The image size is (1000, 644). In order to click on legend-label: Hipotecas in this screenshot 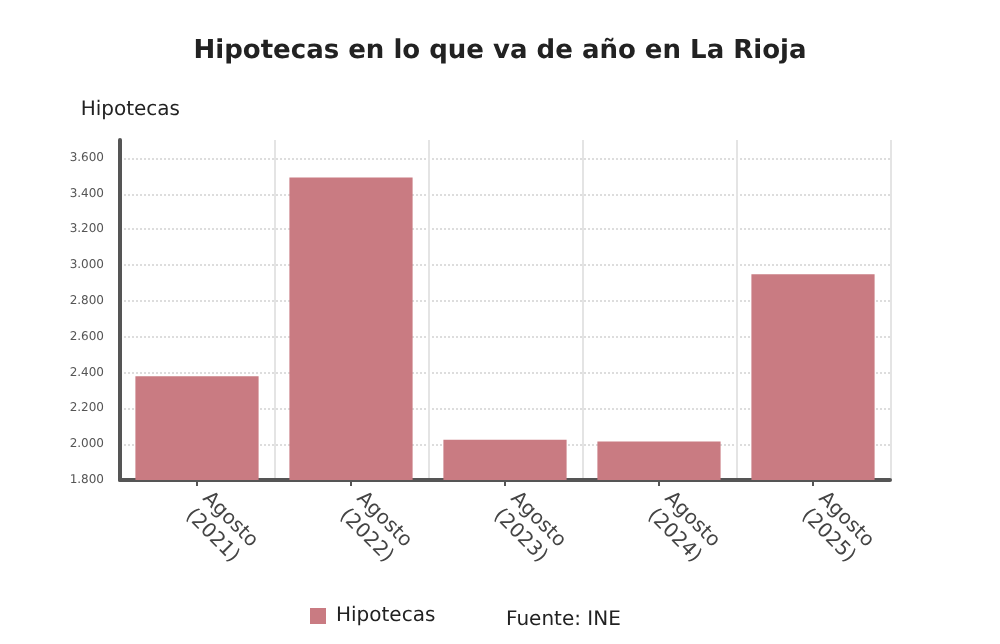, I will do `click(386, 616)`.